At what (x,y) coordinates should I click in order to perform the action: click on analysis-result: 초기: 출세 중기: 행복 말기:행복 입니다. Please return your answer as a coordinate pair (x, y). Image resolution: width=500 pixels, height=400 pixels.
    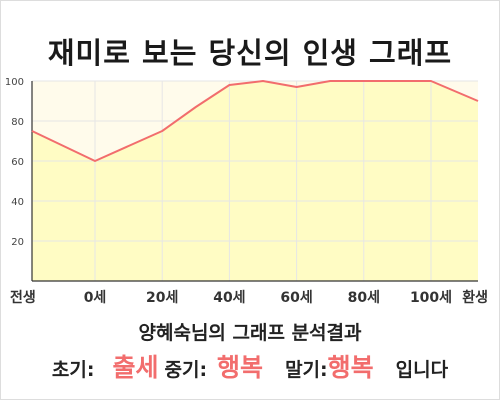
    Looking at the image, I should click on (250, 366).